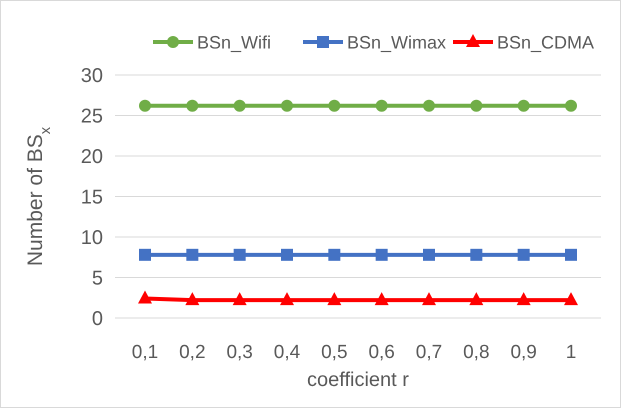 The height and width of the screenshot is (408, 621). I want to click on legend-label: BSn_CDMA, so click(545, 42).